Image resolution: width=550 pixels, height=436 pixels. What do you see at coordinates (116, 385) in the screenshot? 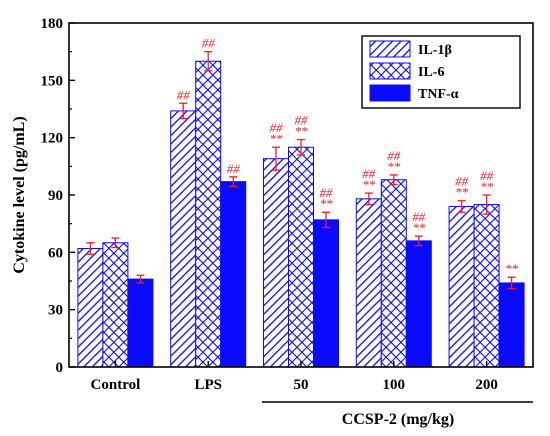
I see `x-tick-label-control: Control` at bounding box center [116, 385].